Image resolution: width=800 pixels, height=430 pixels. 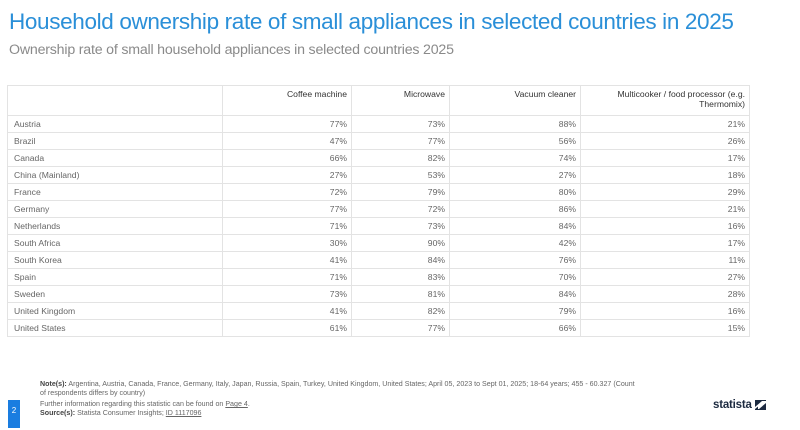 What do you see at coordinates (115, 277) in the screenshot?
I see `country-cell: Spain` at bounding box center [115, 277].